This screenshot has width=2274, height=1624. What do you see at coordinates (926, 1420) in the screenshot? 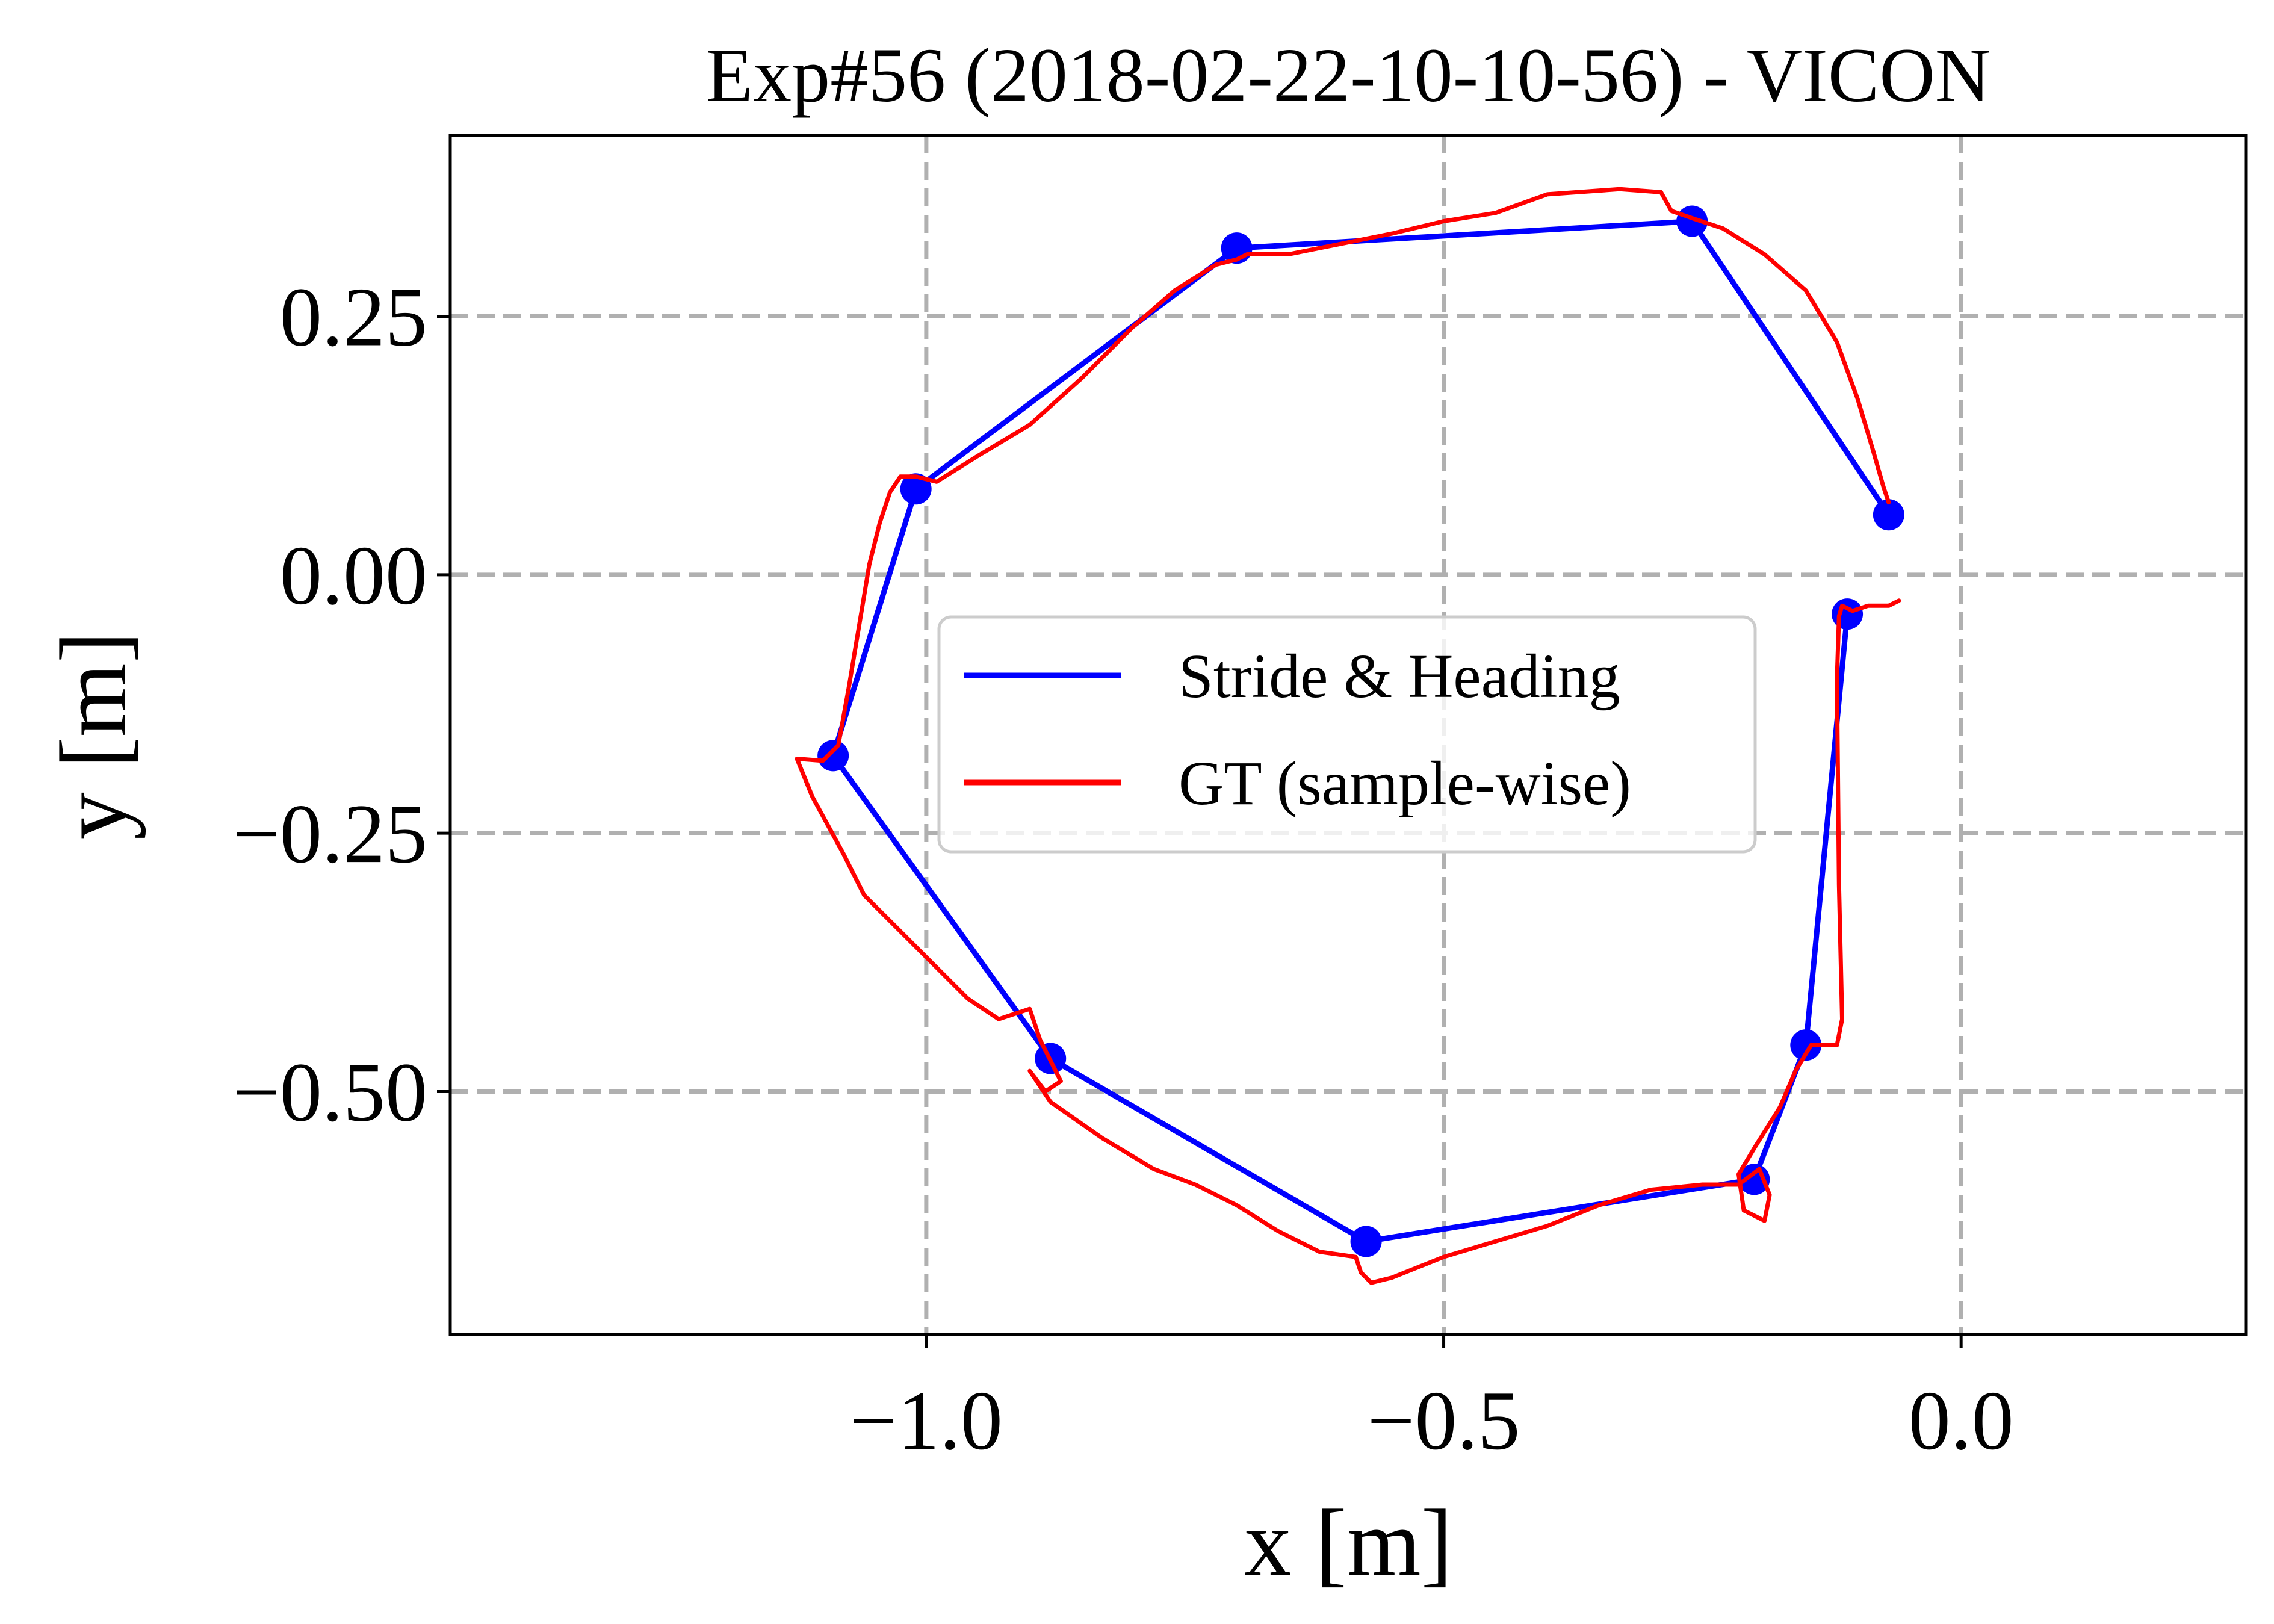
I see `x-tick-label: −1.0` at bounding box center [926, 1420].